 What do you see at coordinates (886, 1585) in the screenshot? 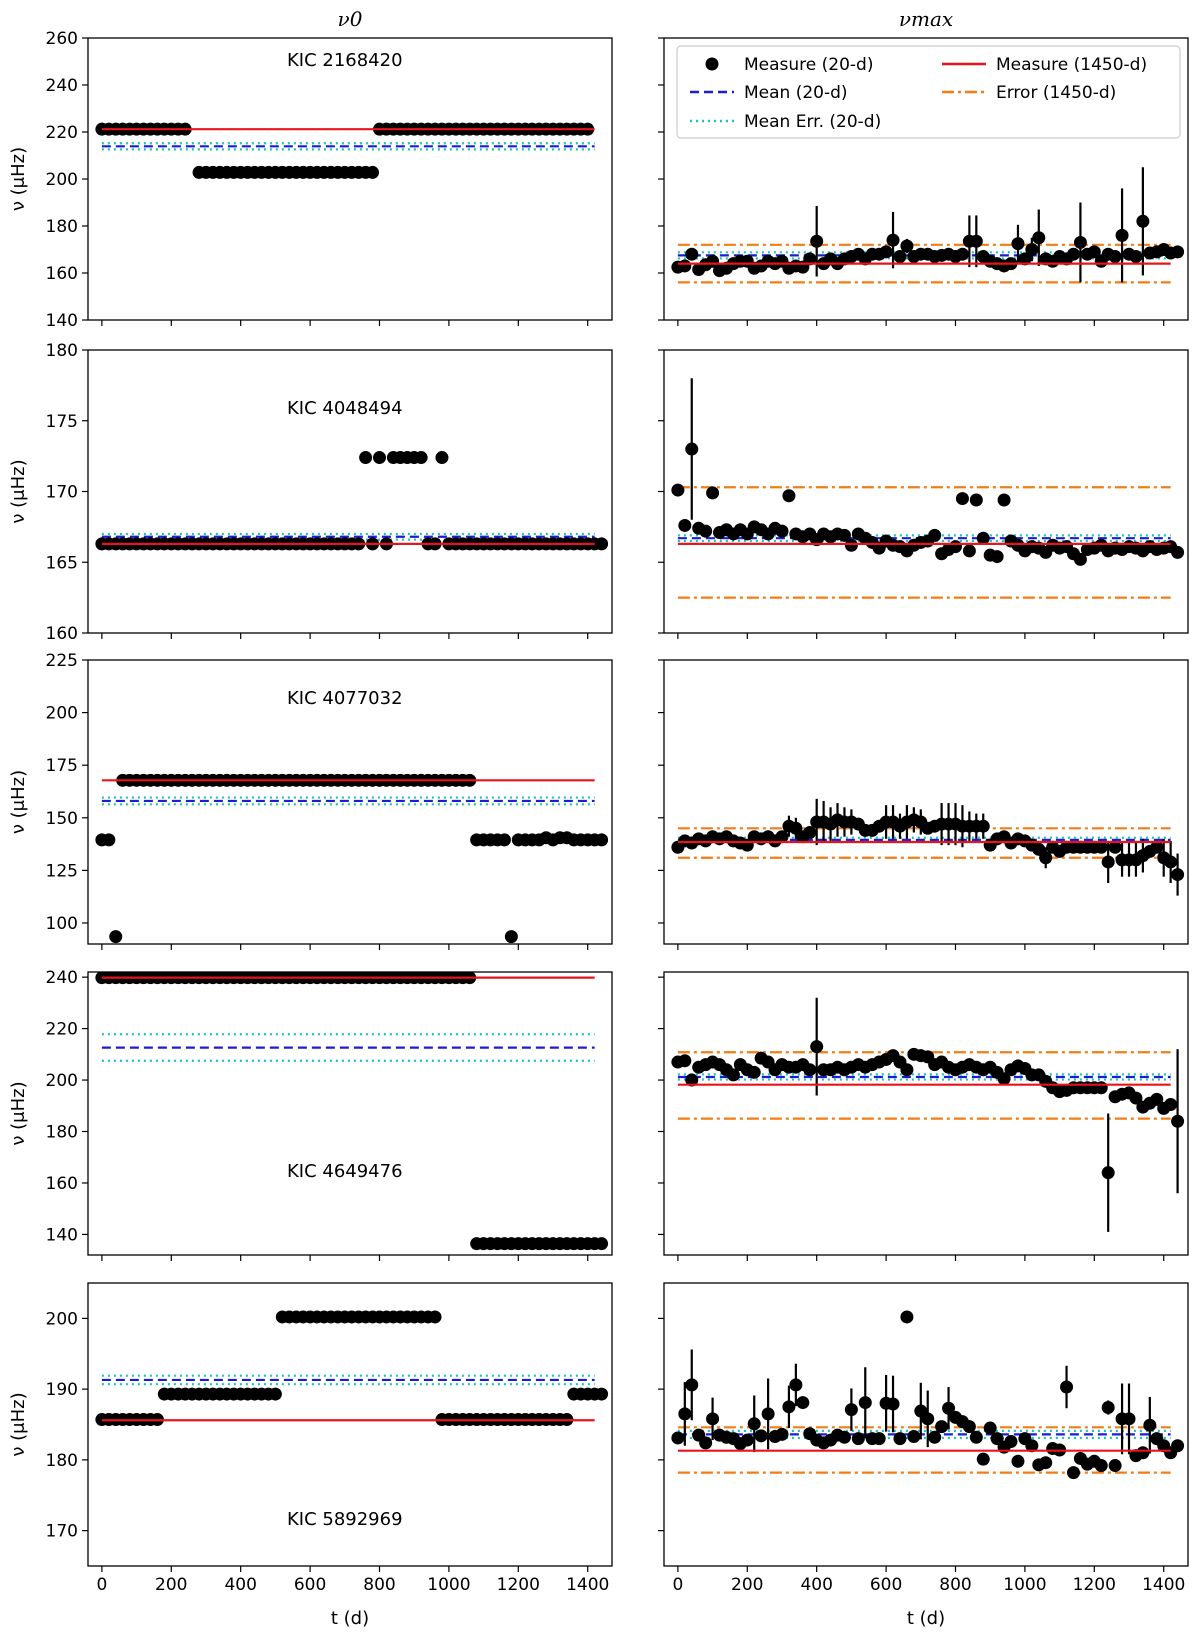
I see `x-tick-label: 600` at bounding box center [886, 1585].